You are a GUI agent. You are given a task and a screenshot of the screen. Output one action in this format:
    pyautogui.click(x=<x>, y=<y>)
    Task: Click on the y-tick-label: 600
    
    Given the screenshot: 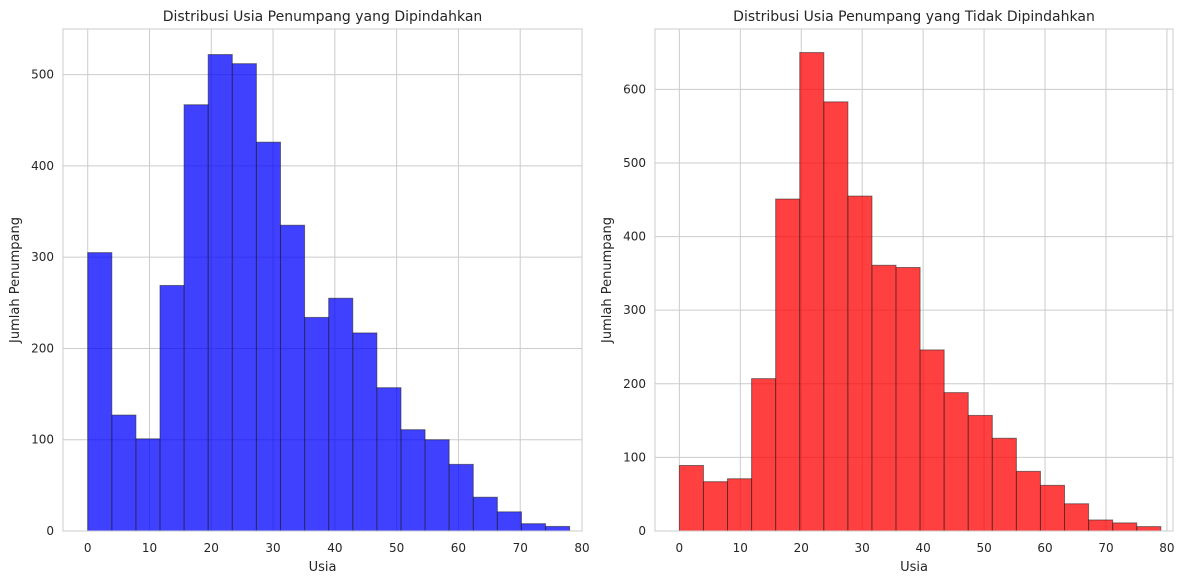 What is the action you would take?
    pyautogui.click(x=634, y=89)
    